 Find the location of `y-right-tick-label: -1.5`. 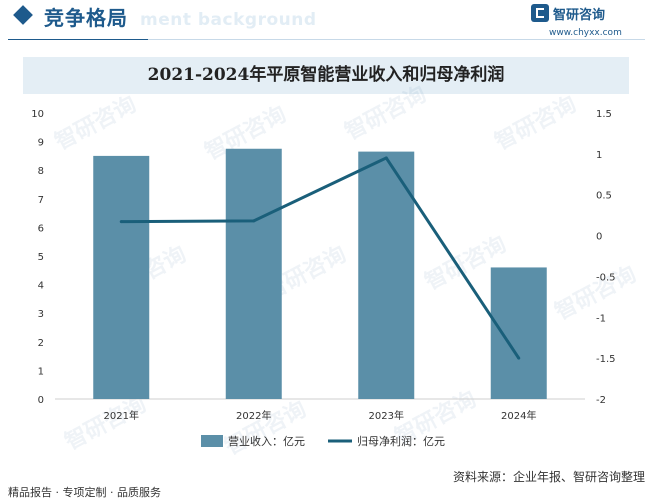

y-right-tick-label: -1.5 is located at coordinates (606, 359).